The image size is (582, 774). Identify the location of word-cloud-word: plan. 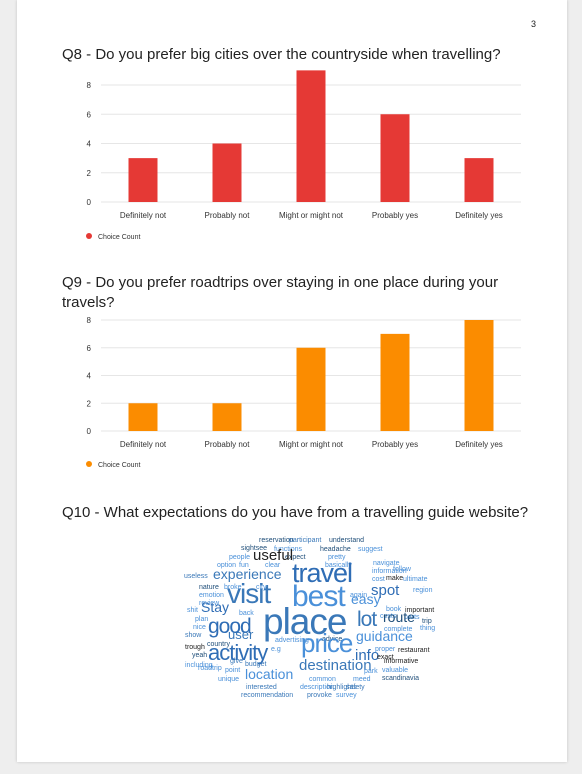
(202, 619).